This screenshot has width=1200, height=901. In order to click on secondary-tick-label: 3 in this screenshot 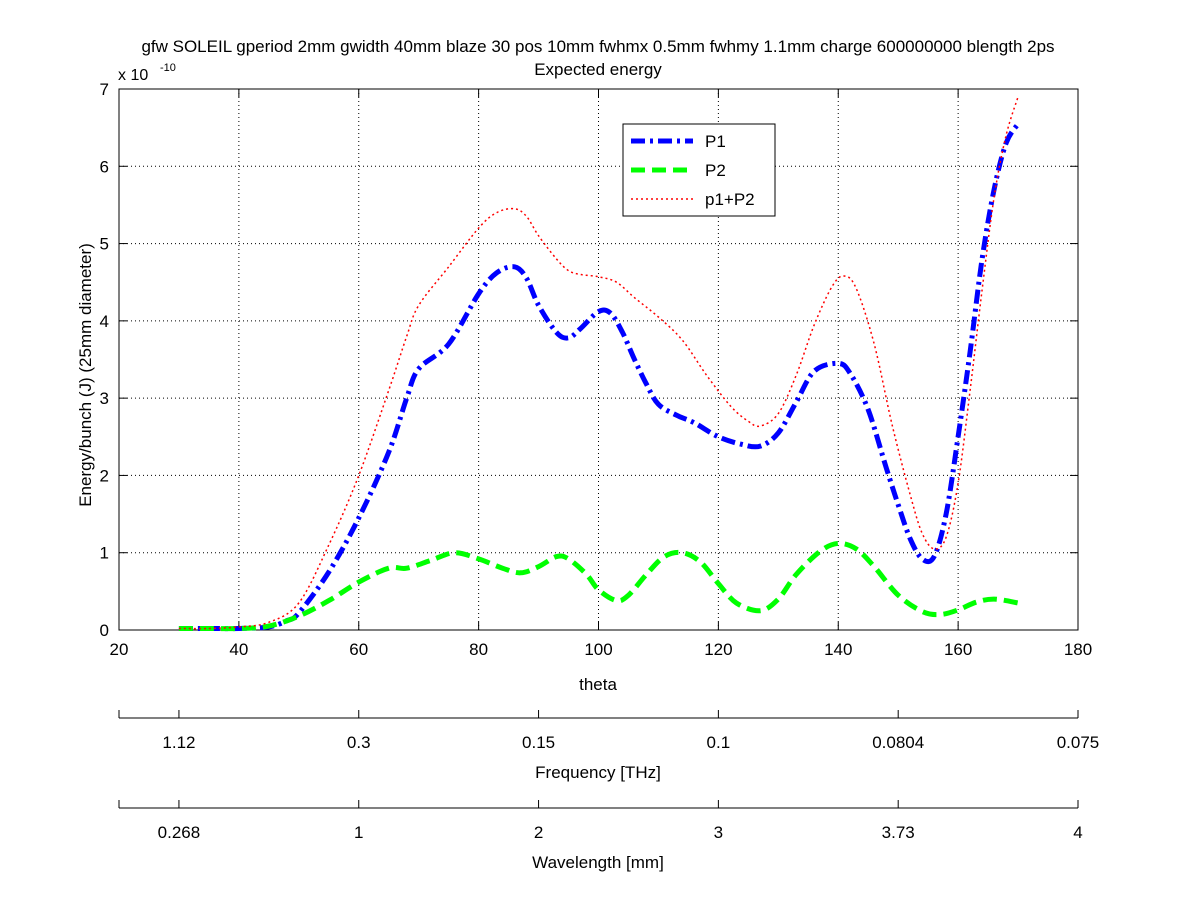, I will do `click(718, 832)`.